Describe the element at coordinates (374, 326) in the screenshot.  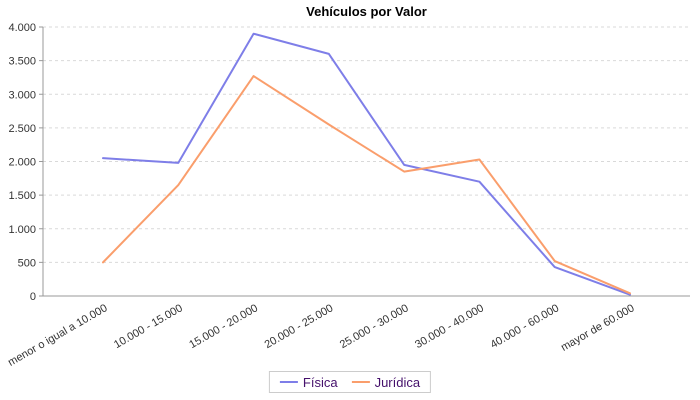
I see `x-tick-label: 25.000 - 30.000` at that location.